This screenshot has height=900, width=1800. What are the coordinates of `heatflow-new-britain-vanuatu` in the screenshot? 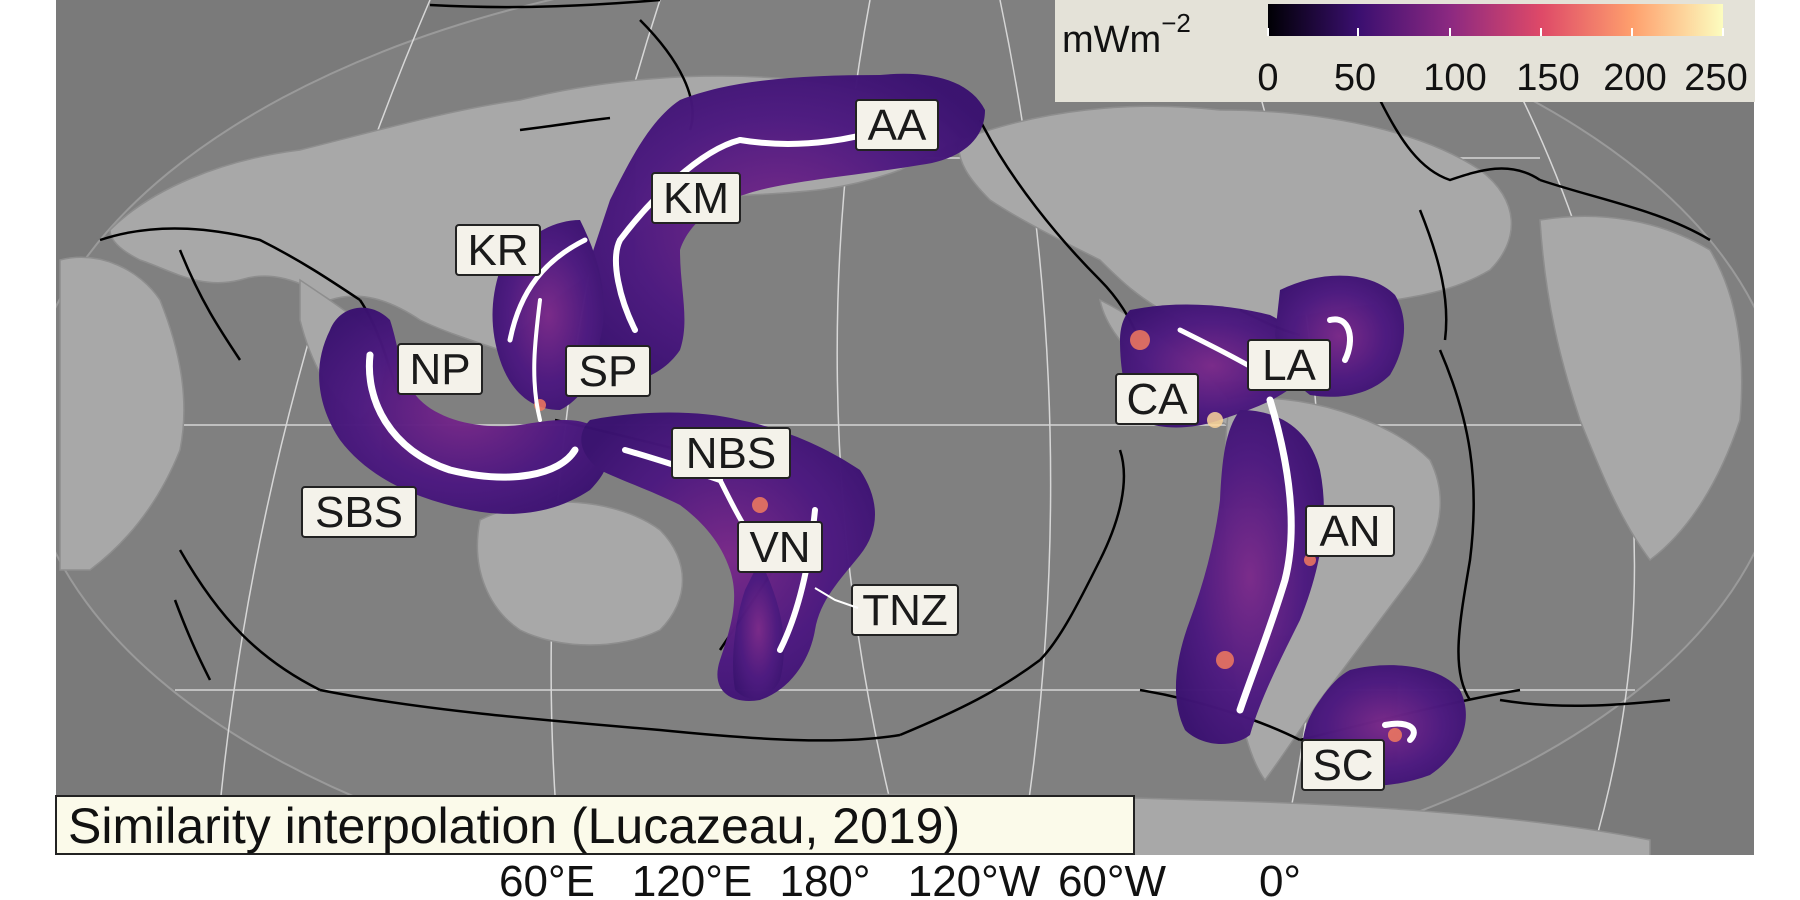 It's located at (728, 556).